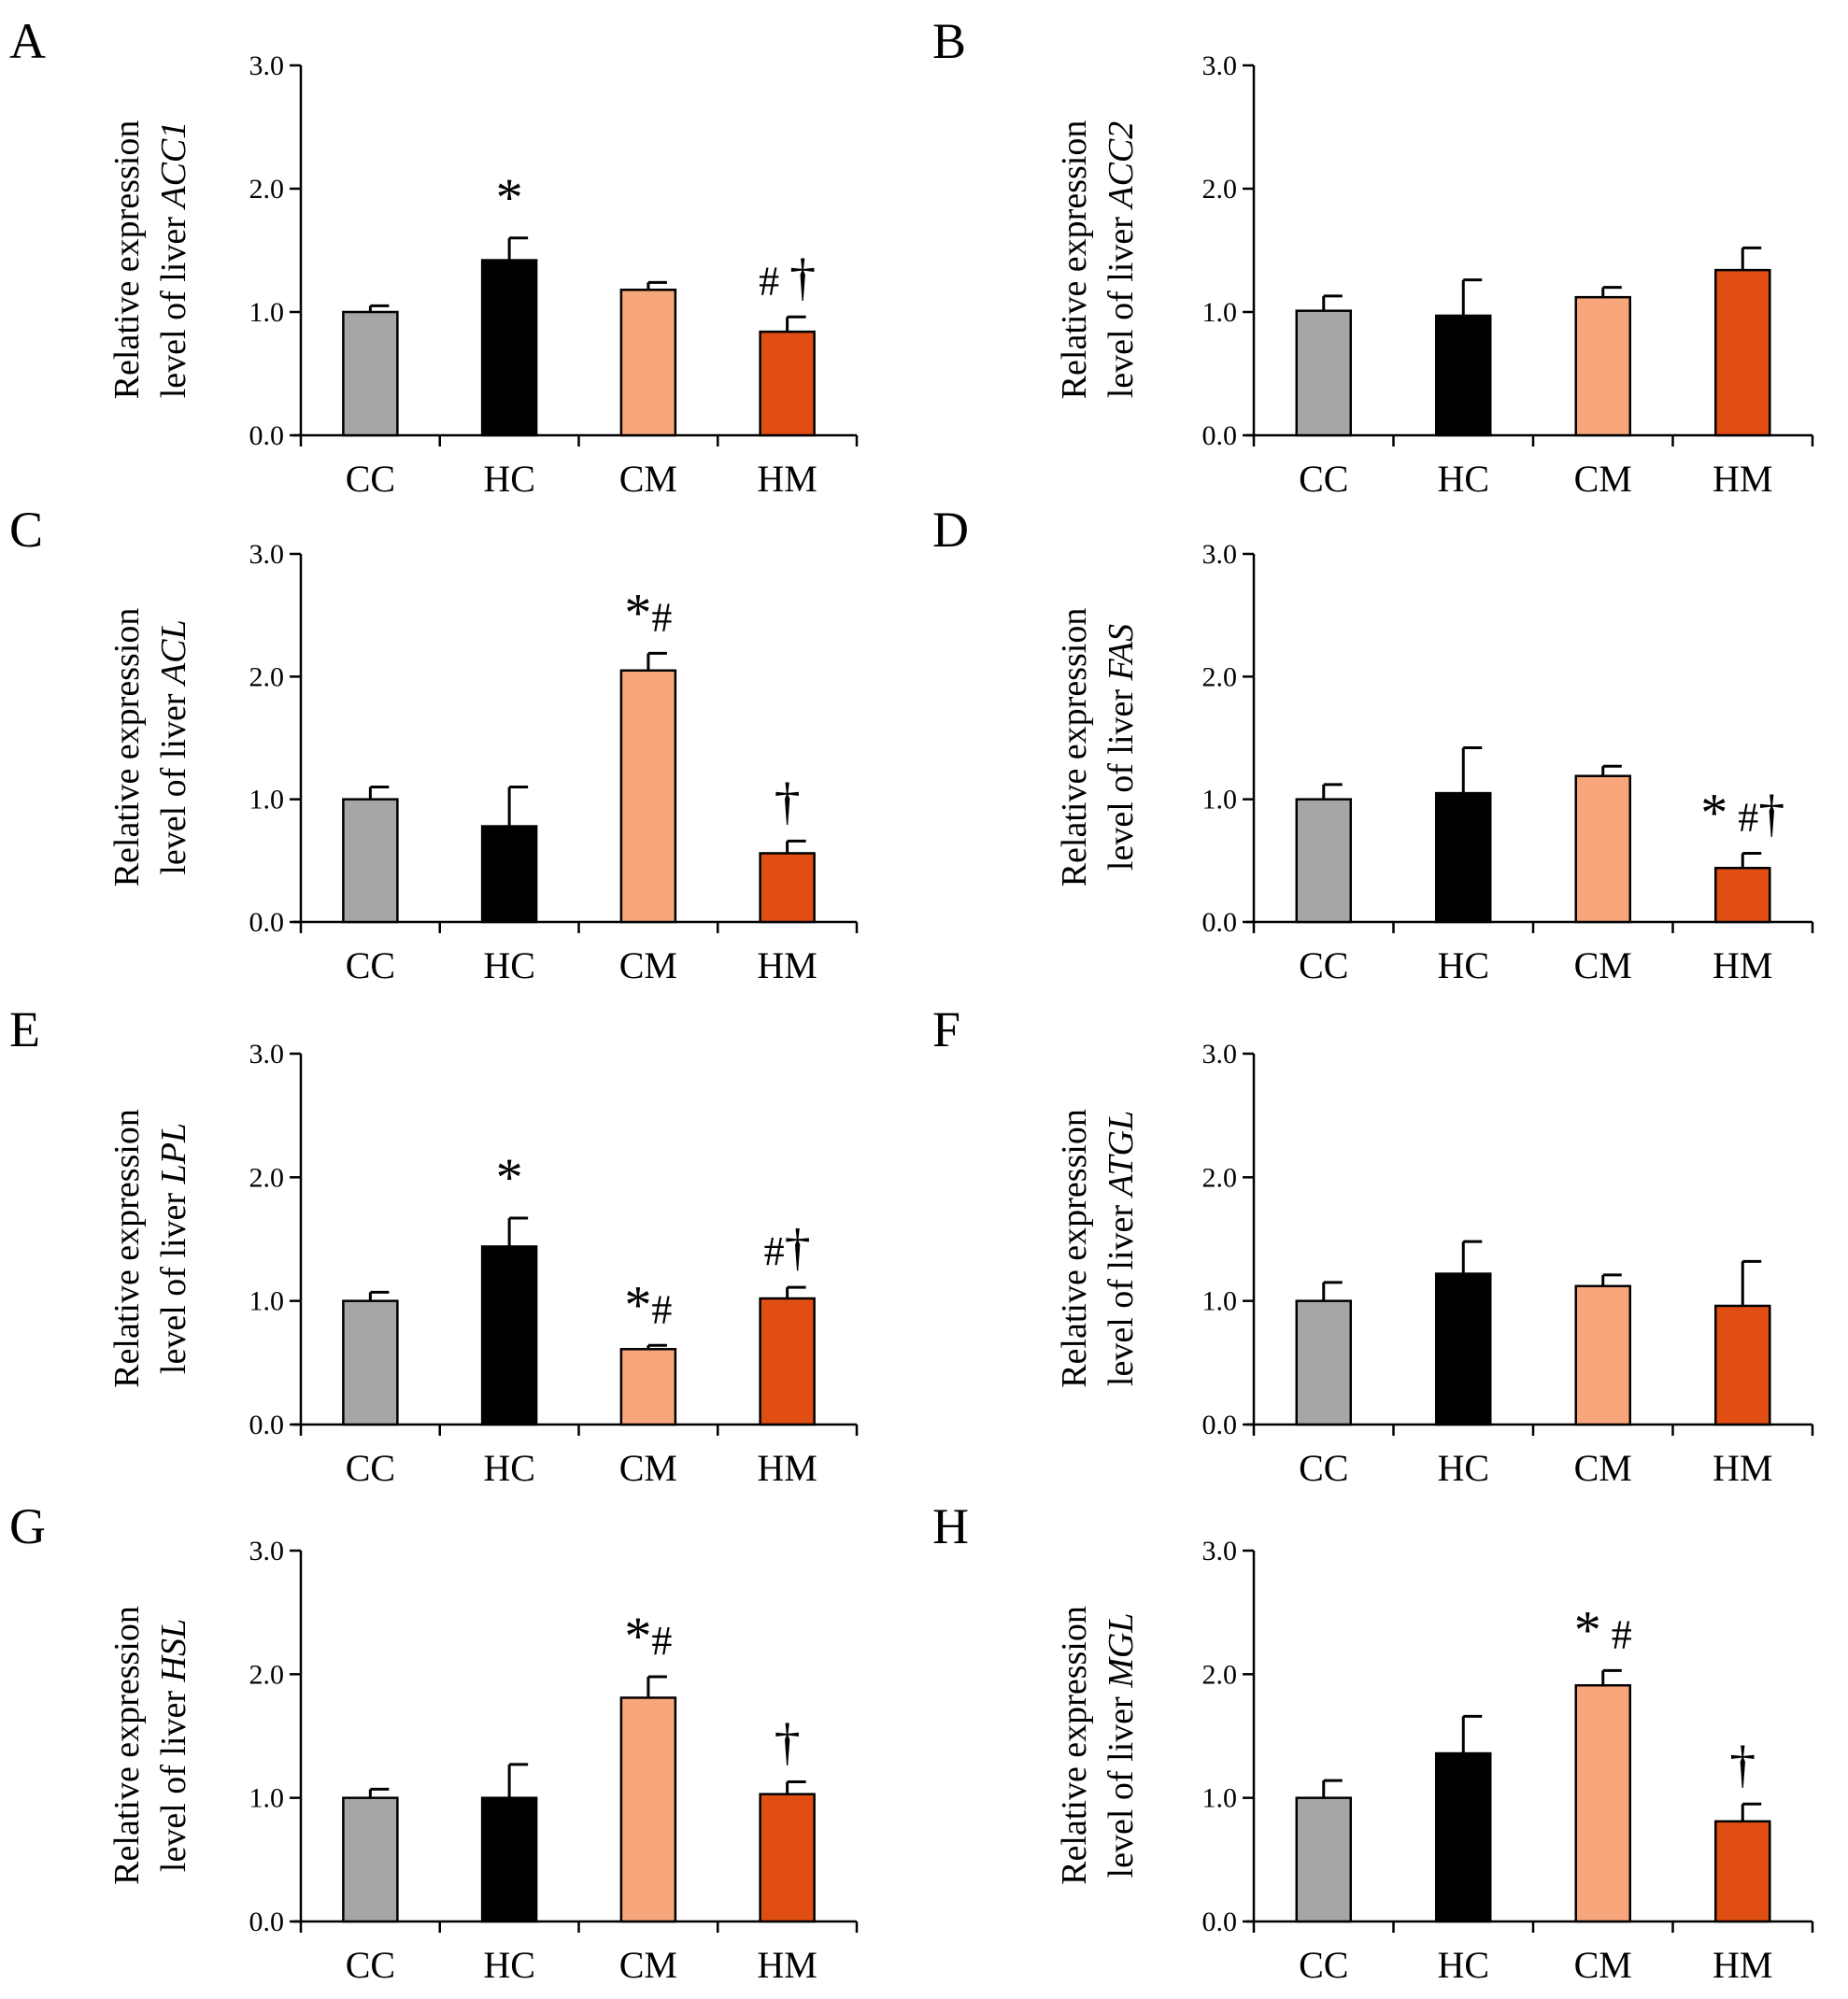 Image resolution: width=1848 pixels, height=1999 pixels. Describe the element at coordinates (150, 1248) in the screenshot. I see `y-axis-label-e: Relative expression level of liver LPL` at that location.